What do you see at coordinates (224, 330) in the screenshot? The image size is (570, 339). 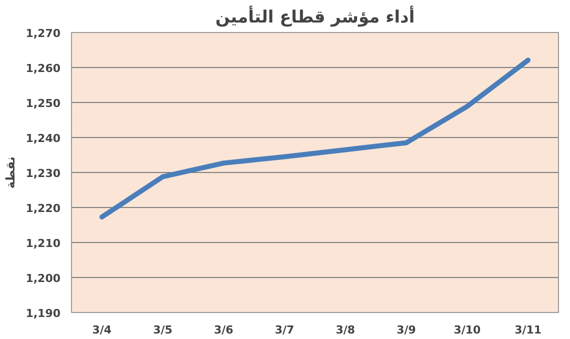 I see `x-tick-label: 3/6` at bounding box center [224, 330].